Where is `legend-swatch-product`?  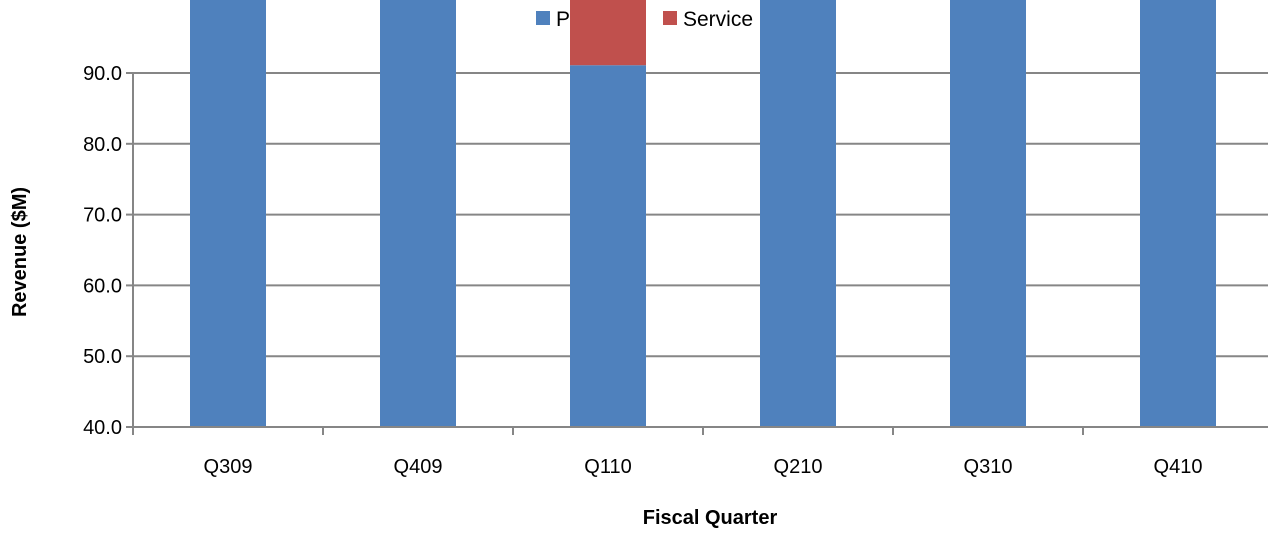 legend-swatch-product is located at coordinates (543, 18).